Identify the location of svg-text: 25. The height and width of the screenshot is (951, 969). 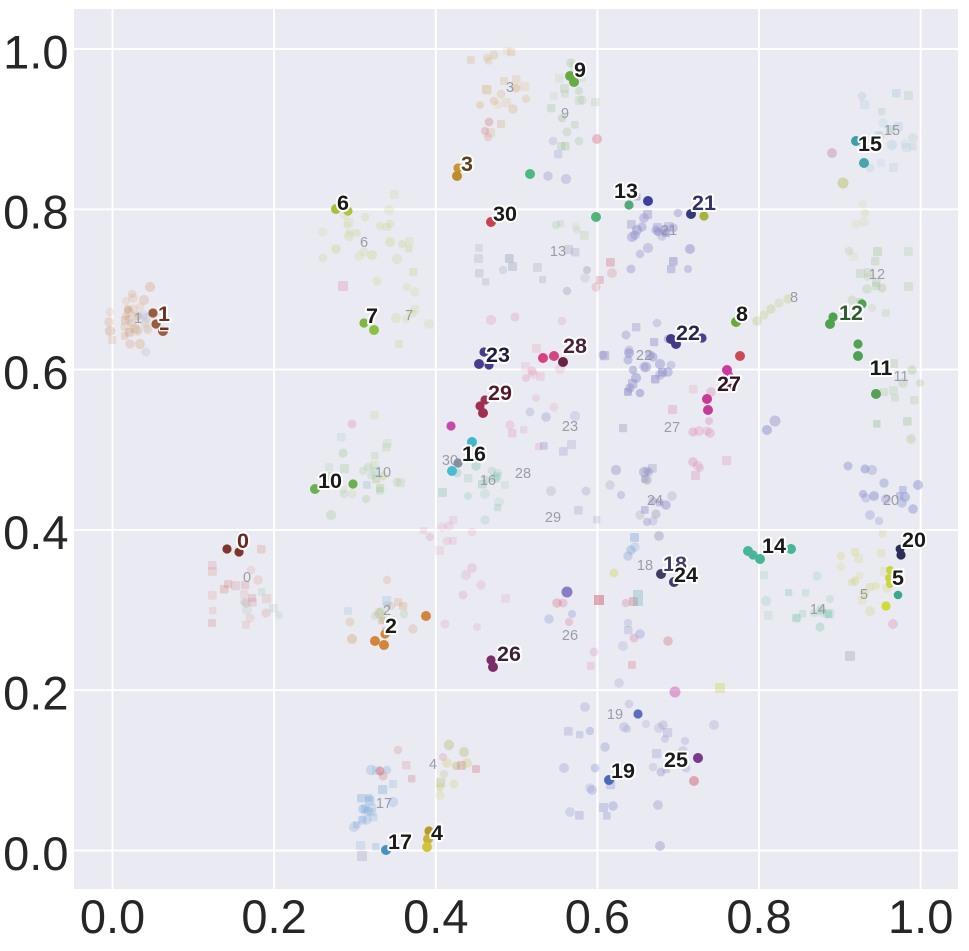
(676, 760).